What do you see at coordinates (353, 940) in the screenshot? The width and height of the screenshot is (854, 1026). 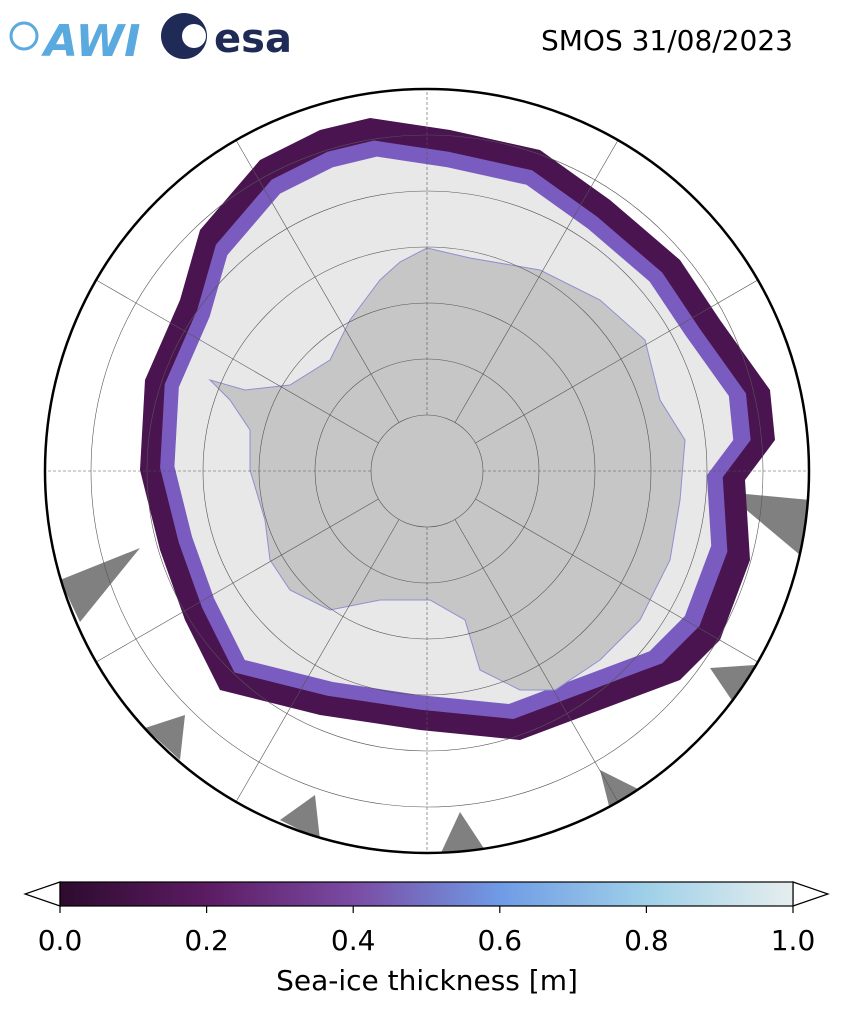 I see `colorbar-tick-label: 0.4` at bounding box center [353, 940].